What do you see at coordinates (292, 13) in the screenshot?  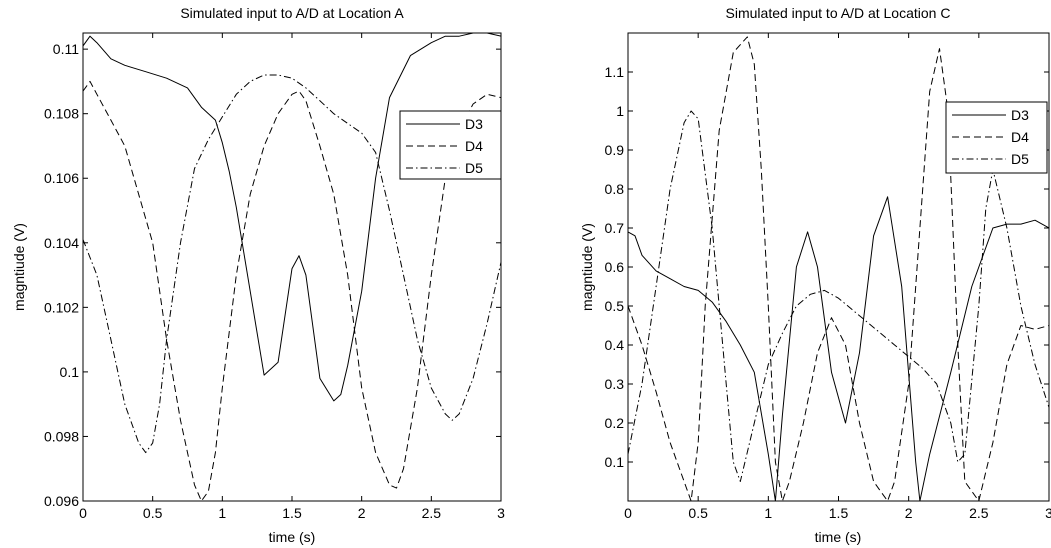 I see `chart-title: Simulated input to A/D at Location A` at bounding box center [292, 13].